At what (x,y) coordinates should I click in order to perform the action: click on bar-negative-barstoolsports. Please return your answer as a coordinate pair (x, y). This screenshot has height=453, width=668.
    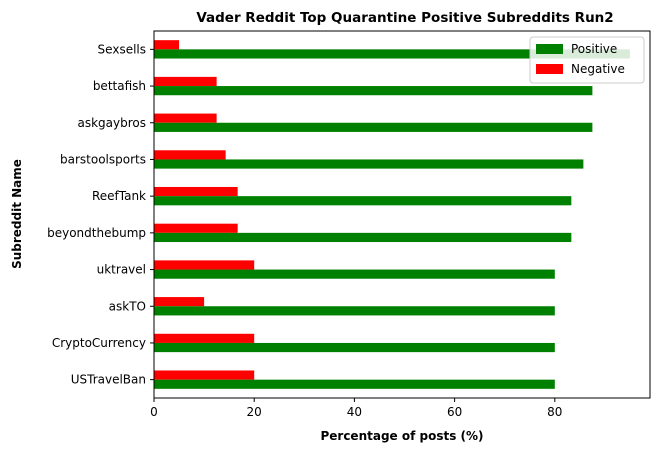
    Looking at the image, I should click on (190, 155).